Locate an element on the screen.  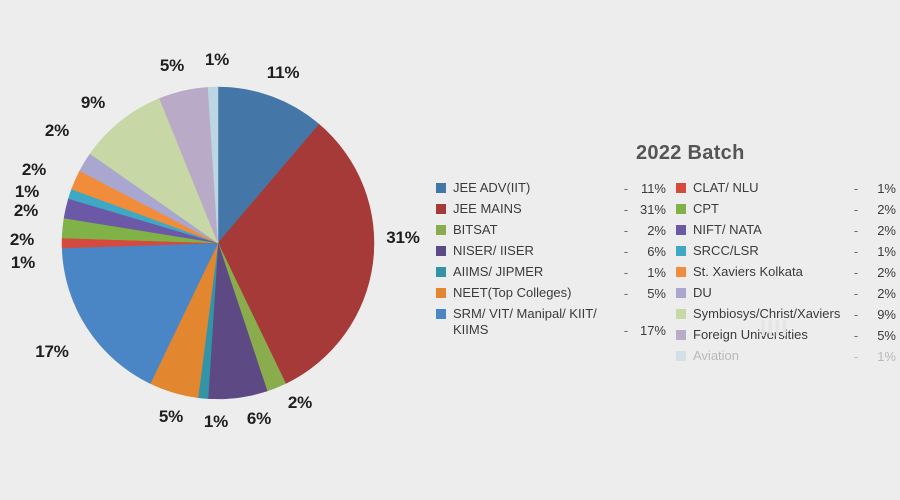
legend-item-label: AIIMS/ JIPMER is located at coordinates (498, 271).